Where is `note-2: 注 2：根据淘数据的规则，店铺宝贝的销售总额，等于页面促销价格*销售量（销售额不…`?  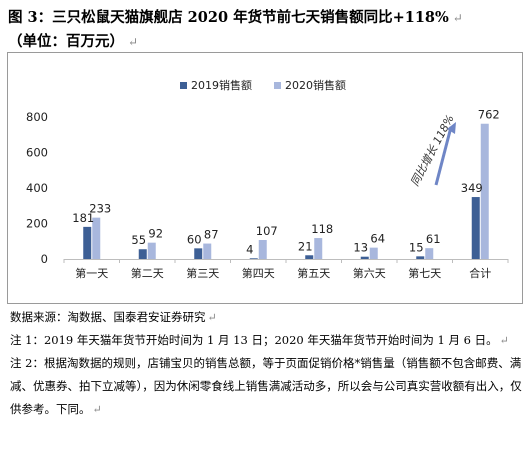
note-2: 注 2：根据淘数据的规则，店铺宝贝的销售总额，等于页面促销价格*销售量（销售额不… is located at coordinates (266, 386).